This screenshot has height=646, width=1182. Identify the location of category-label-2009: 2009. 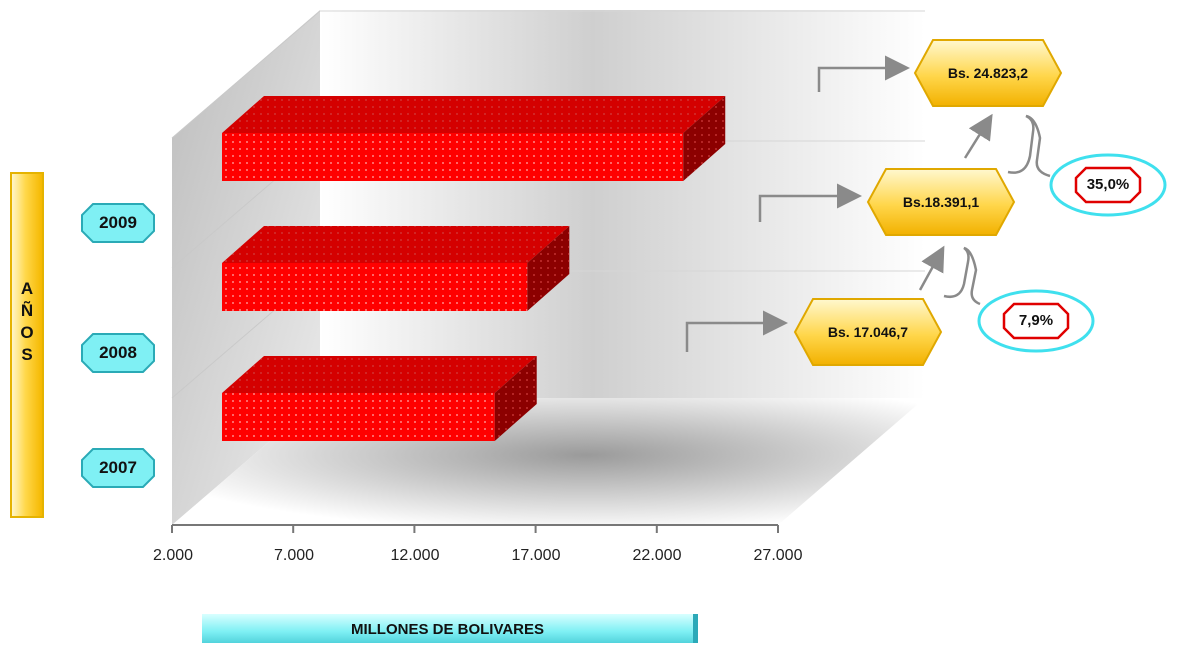
(118, 223).